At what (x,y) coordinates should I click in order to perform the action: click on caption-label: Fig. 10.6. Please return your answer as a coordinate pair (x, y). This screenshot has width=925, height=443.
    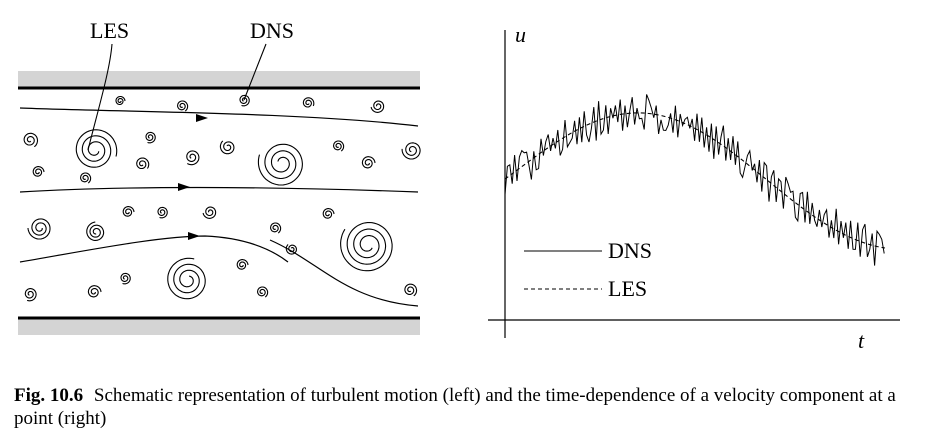
    Looking at the image, I should click on (49, 395).